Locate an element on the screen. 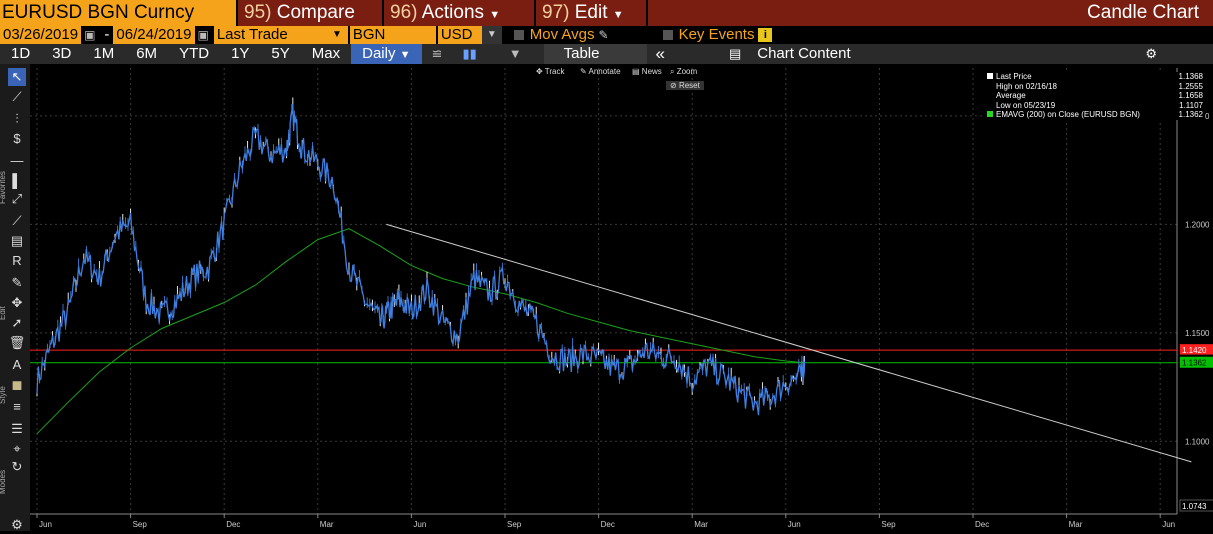 Image resolution: width=1213 pixels, height=534 pixels. info-icon: i is located at coordinates (765, 35).